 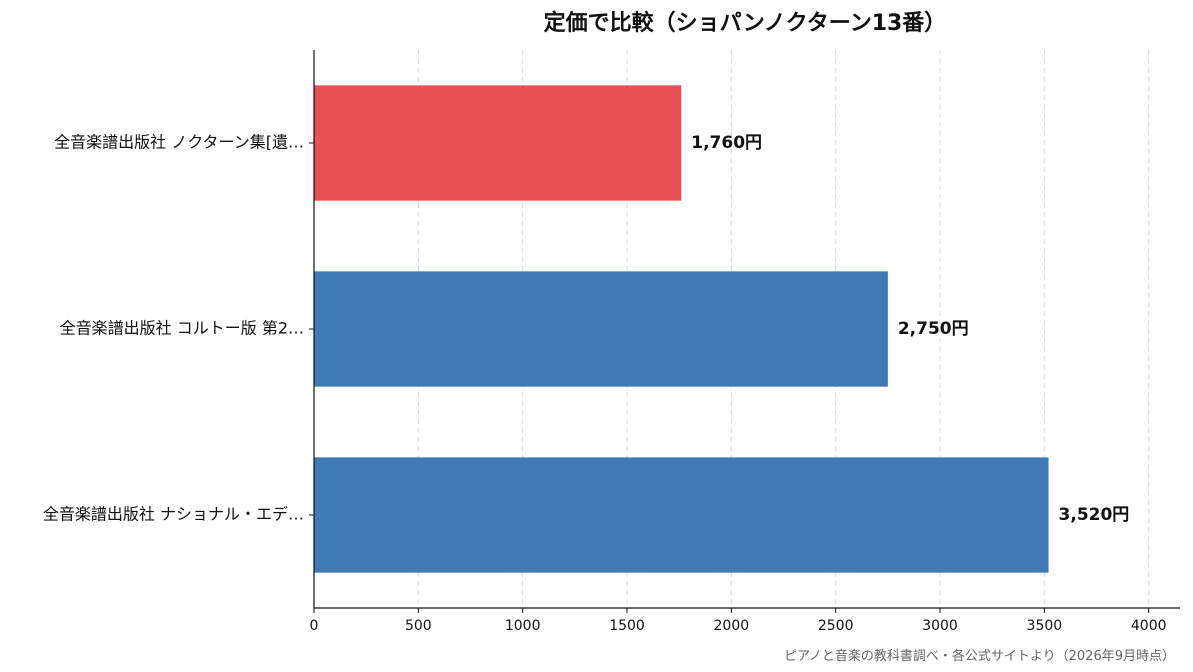 What do you see at coordinates (732, 626) in the screenshot?
I see `x-tick-label-2000: 2000` at bounding box center [732, 626].